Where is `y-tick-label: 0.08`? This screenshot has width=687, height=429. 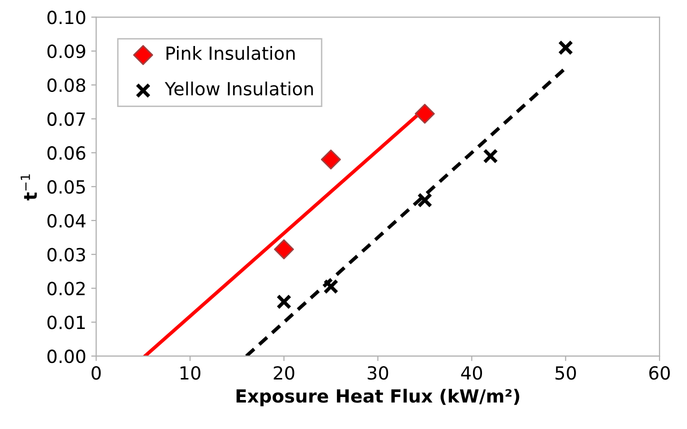
y-tick-label: 0.08 is located at coordinates (66, 85).